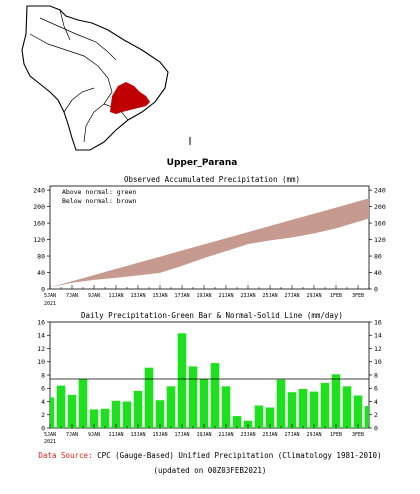 Image resolution: width=420 pixels, height=494 pixels. I want to click on chart1-year-label: 2021, so click(50, 304).